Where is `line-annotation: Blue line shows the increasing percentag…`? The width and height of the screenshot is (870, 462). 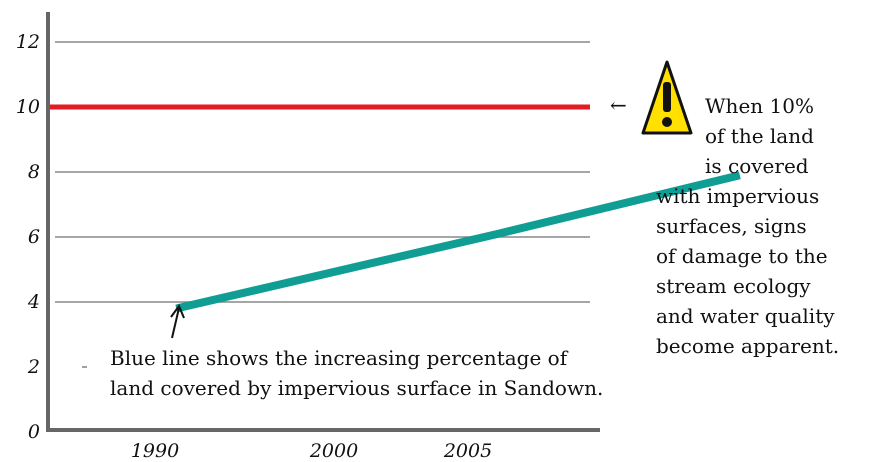
line-annotation: Blue line shows the increasing percentag… is located at coordinates (356, 353).